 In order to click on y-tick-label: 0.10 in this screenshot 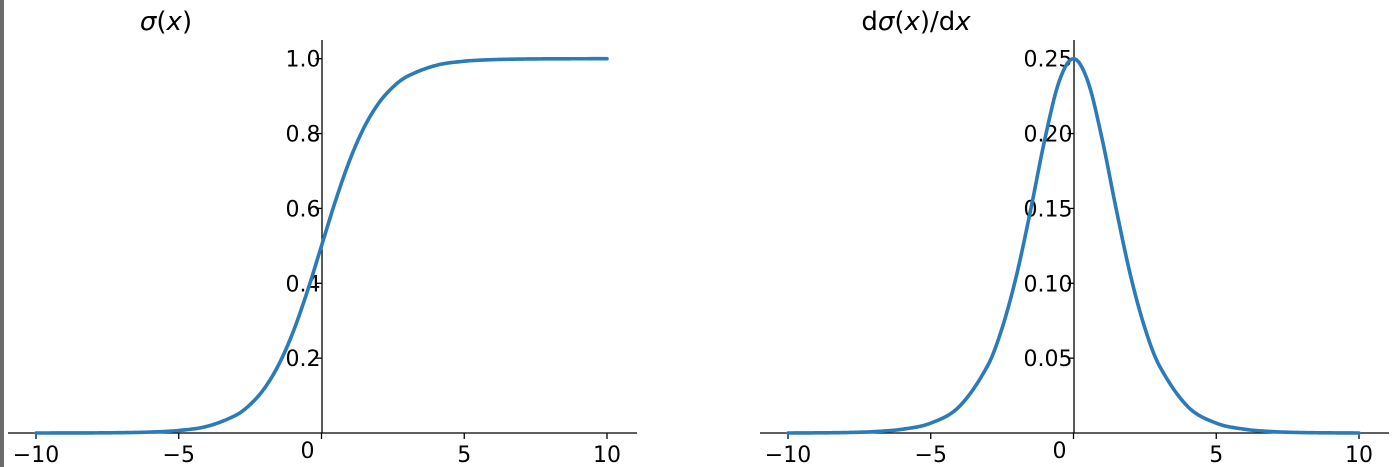, I will do `click(1048, 284)`.